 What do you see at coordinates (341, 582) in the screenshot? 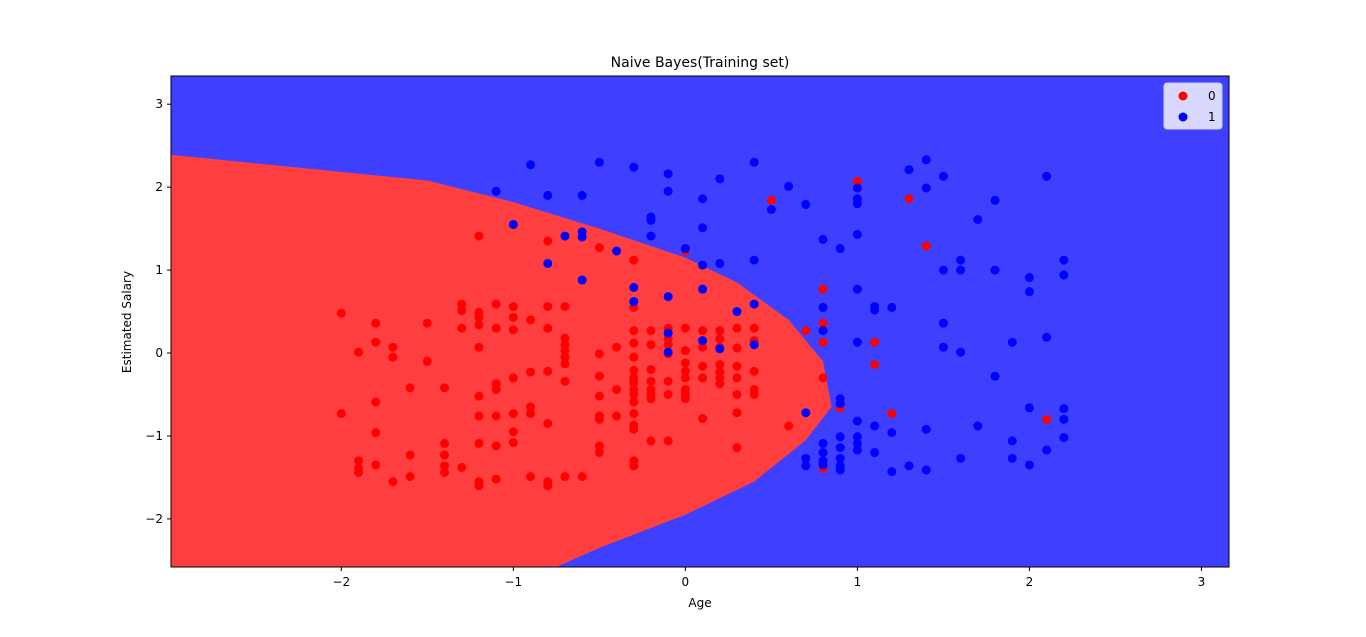
I see `x-tick-label: −2` at bounding box center [341, 582].